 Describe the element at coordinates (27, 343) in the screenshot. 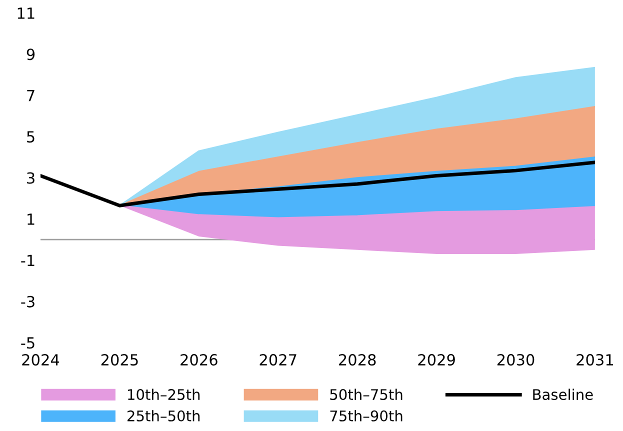

I see `y-tick-label: -5` at that location.